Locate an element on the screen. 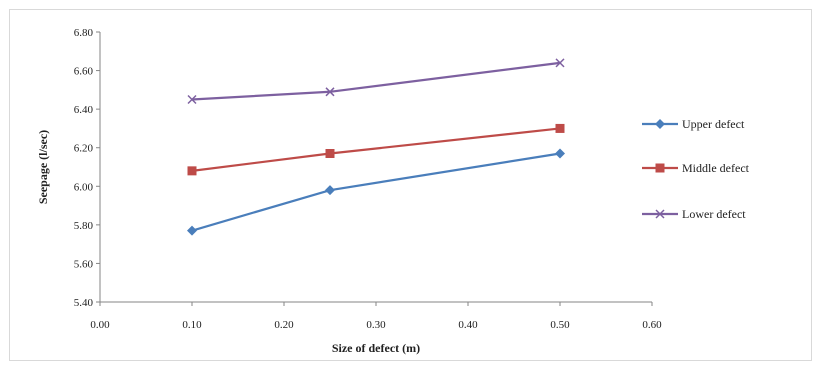 The image size is (814, 365). x-tick-label: 0.30 is located at coordinates (376, 325).